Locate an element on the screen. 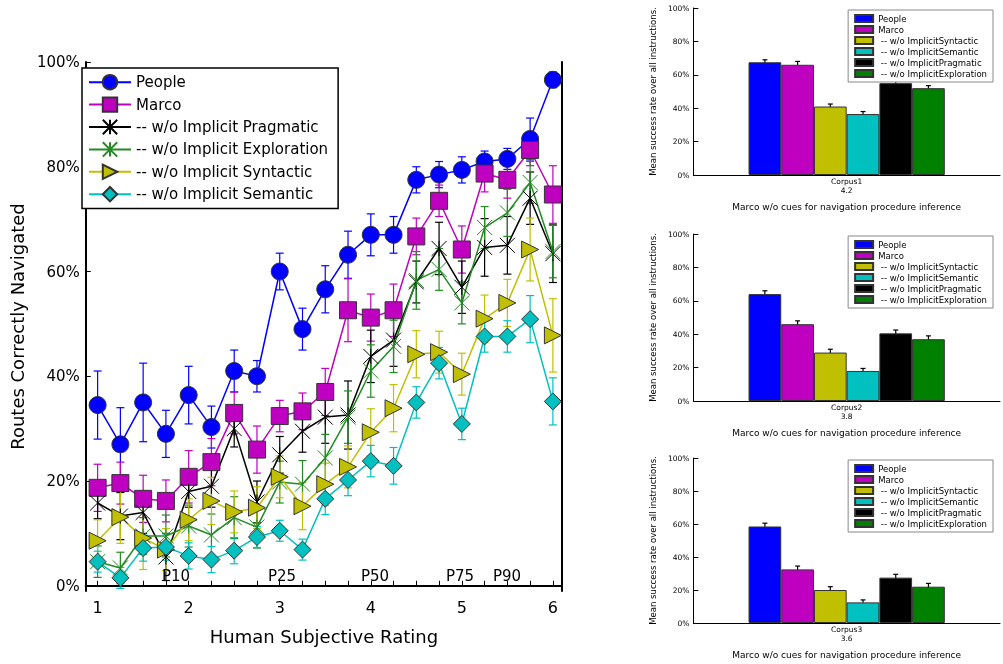 The width and height of the screenshot is (1003, 664). y-tick-label: 100% is located at coordinates (58, 62).